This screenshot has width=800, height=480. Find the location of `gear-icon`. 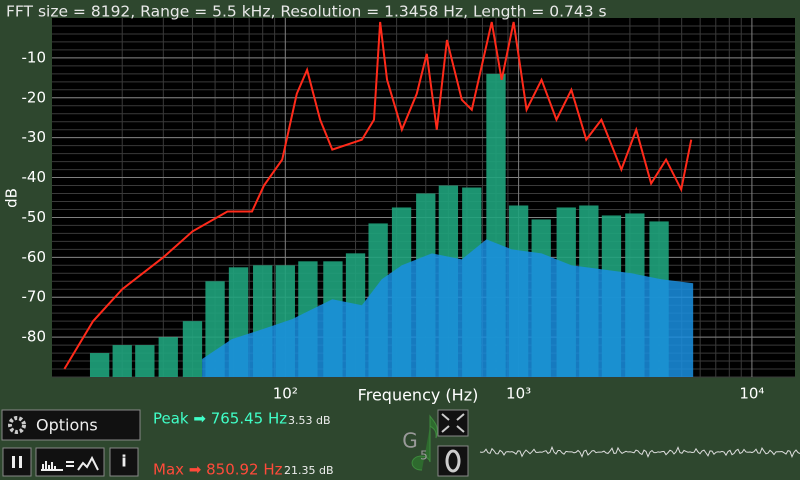

gear-icon is located at coordinates (17, 425).